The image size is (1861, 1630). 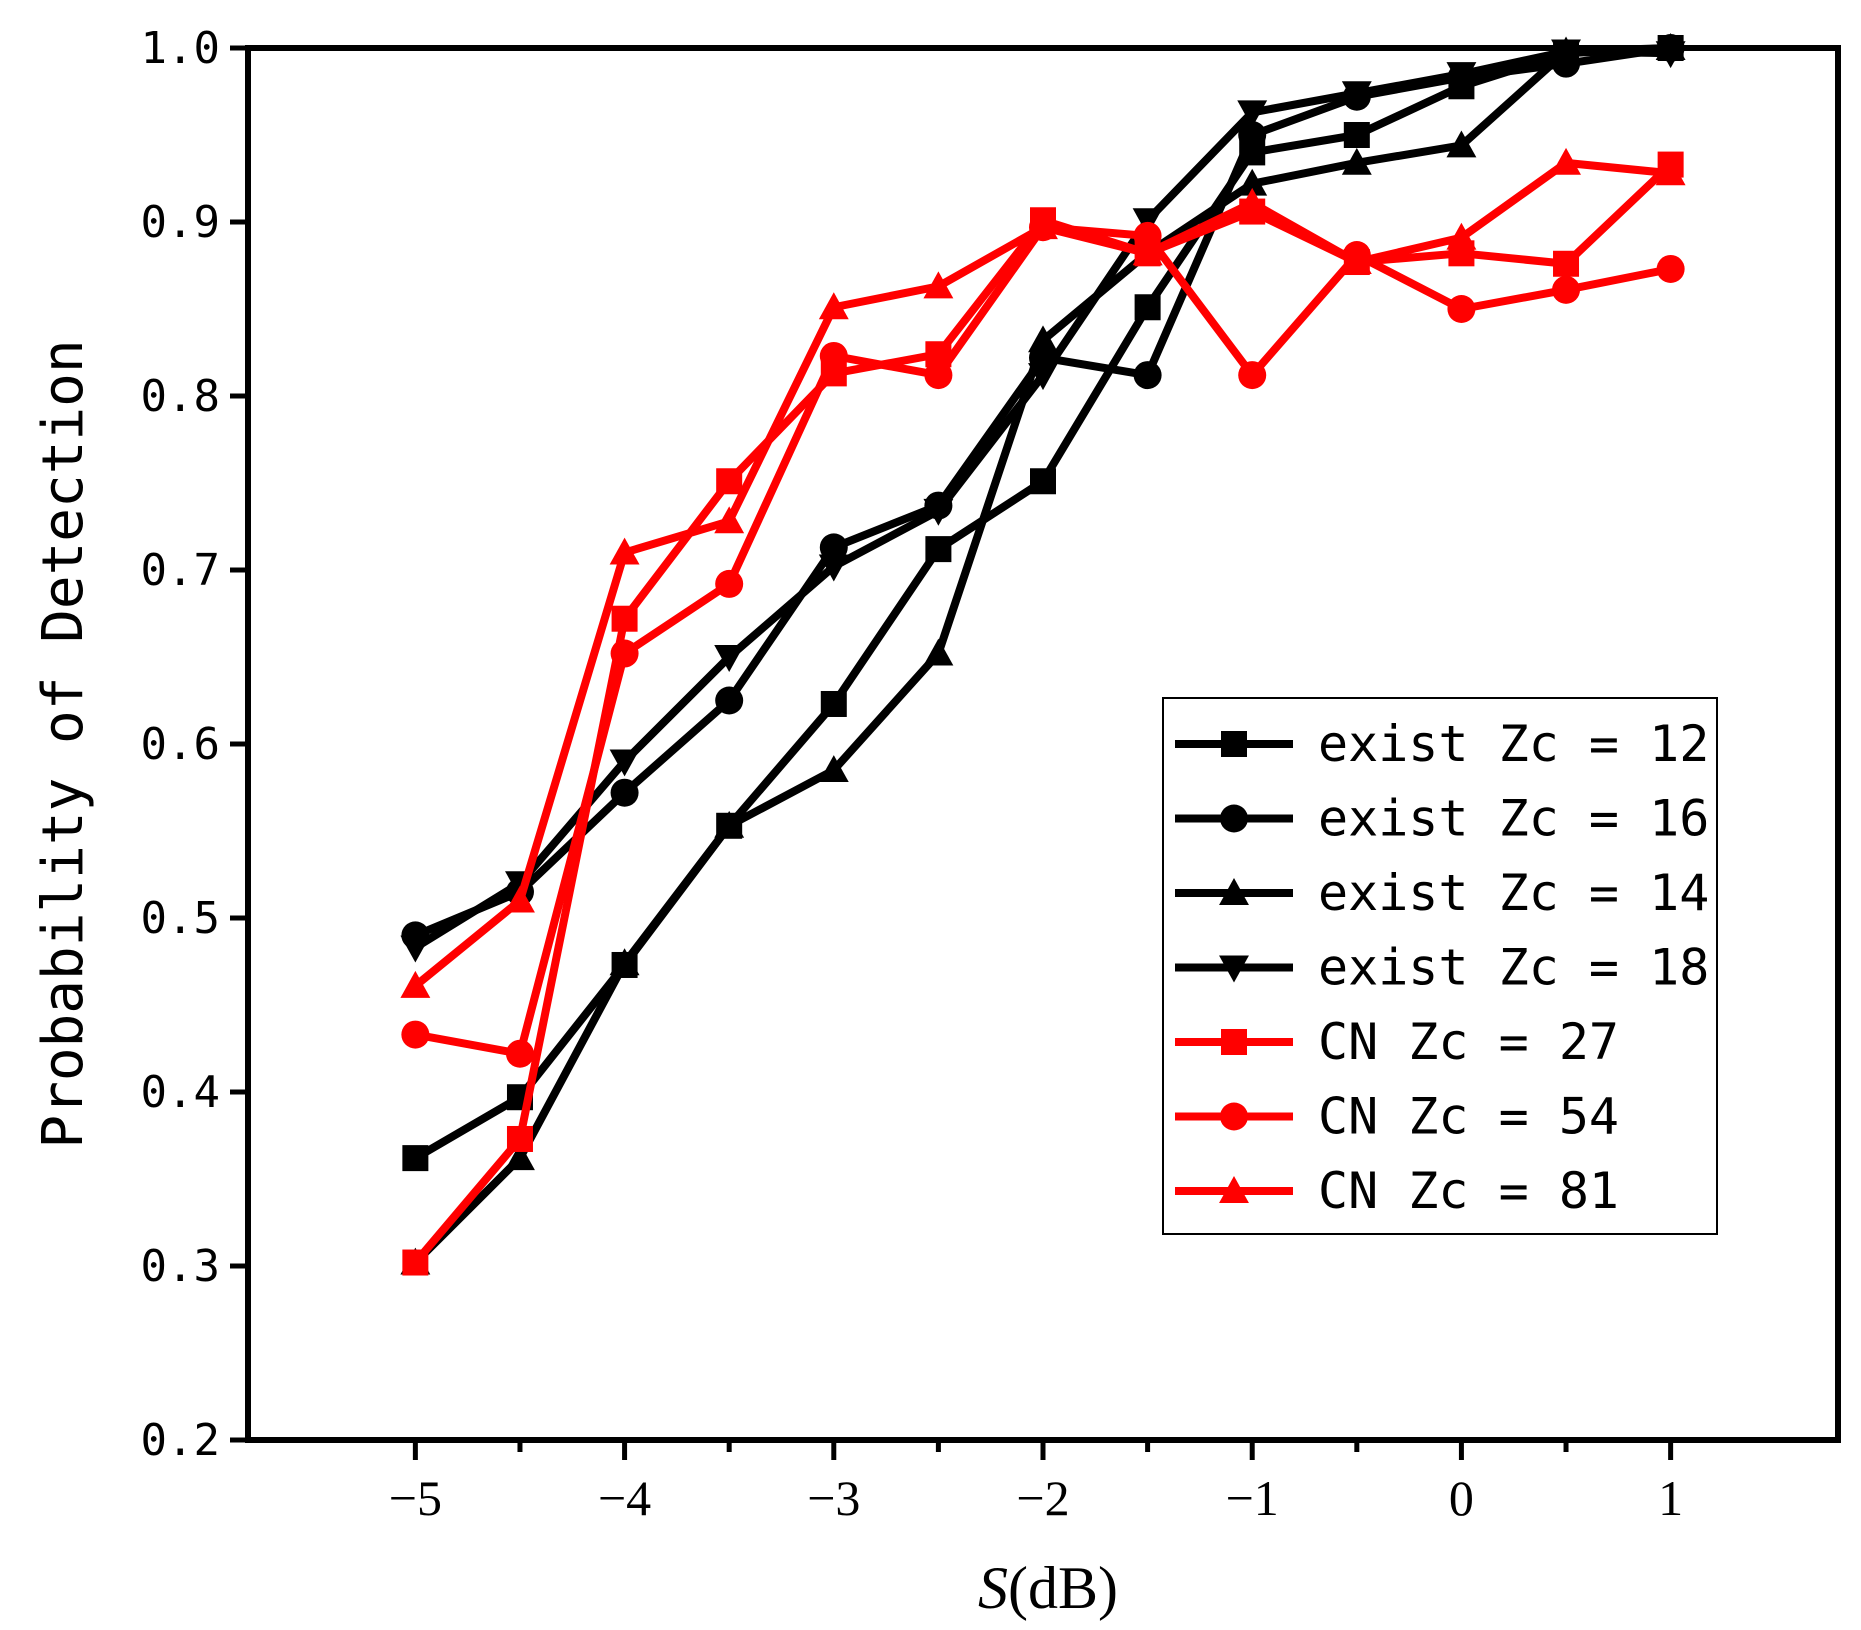 I want to click on y-axis-label: Probability of Detection, so click(x=63, y=743).